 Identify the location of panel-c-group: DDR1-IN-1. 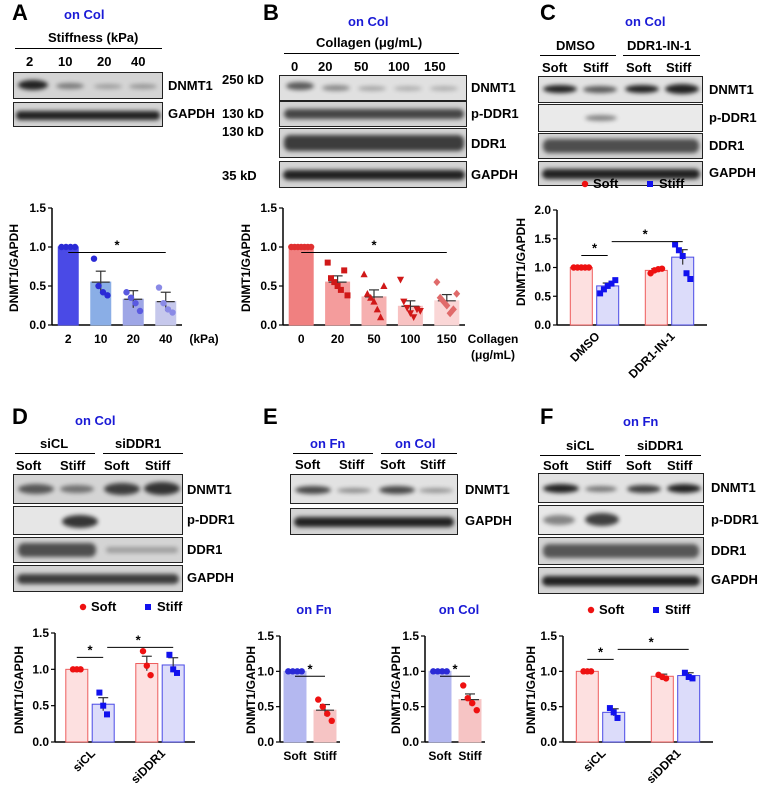
(659, 45).